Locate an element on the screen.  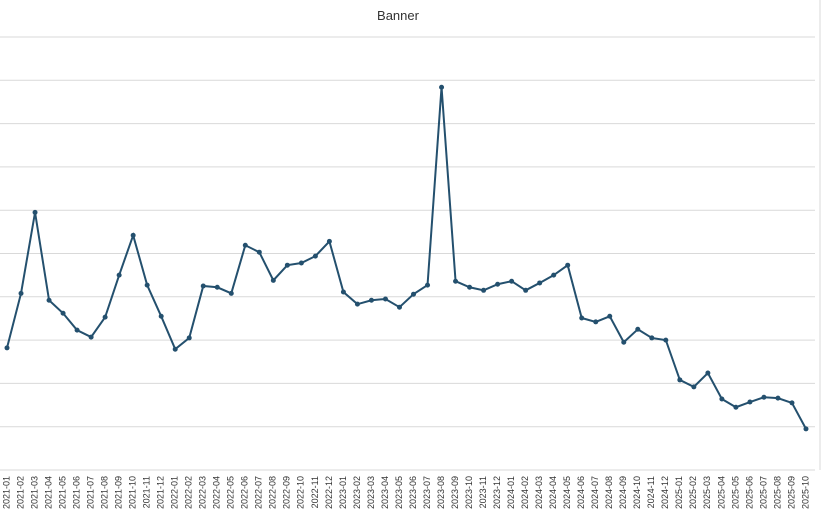
x-tick-label: 2023-04 is located at coordinates (385, 492).